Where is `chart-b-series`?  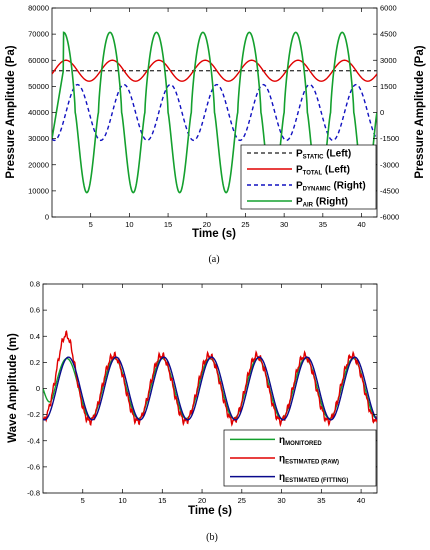 chart-b-series is located at coordinates (210, 379).